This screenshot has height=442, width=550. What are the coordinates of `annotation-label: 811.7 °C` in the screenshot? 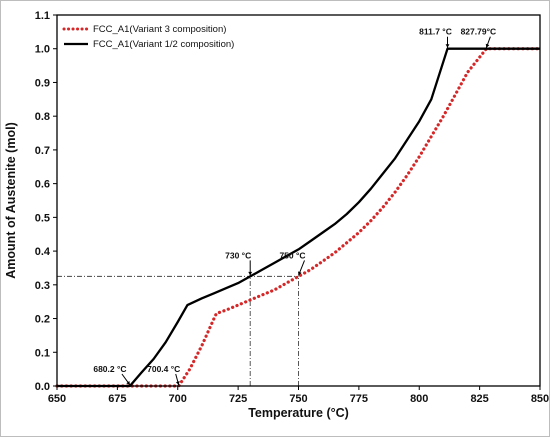 It's located at (435, 32).